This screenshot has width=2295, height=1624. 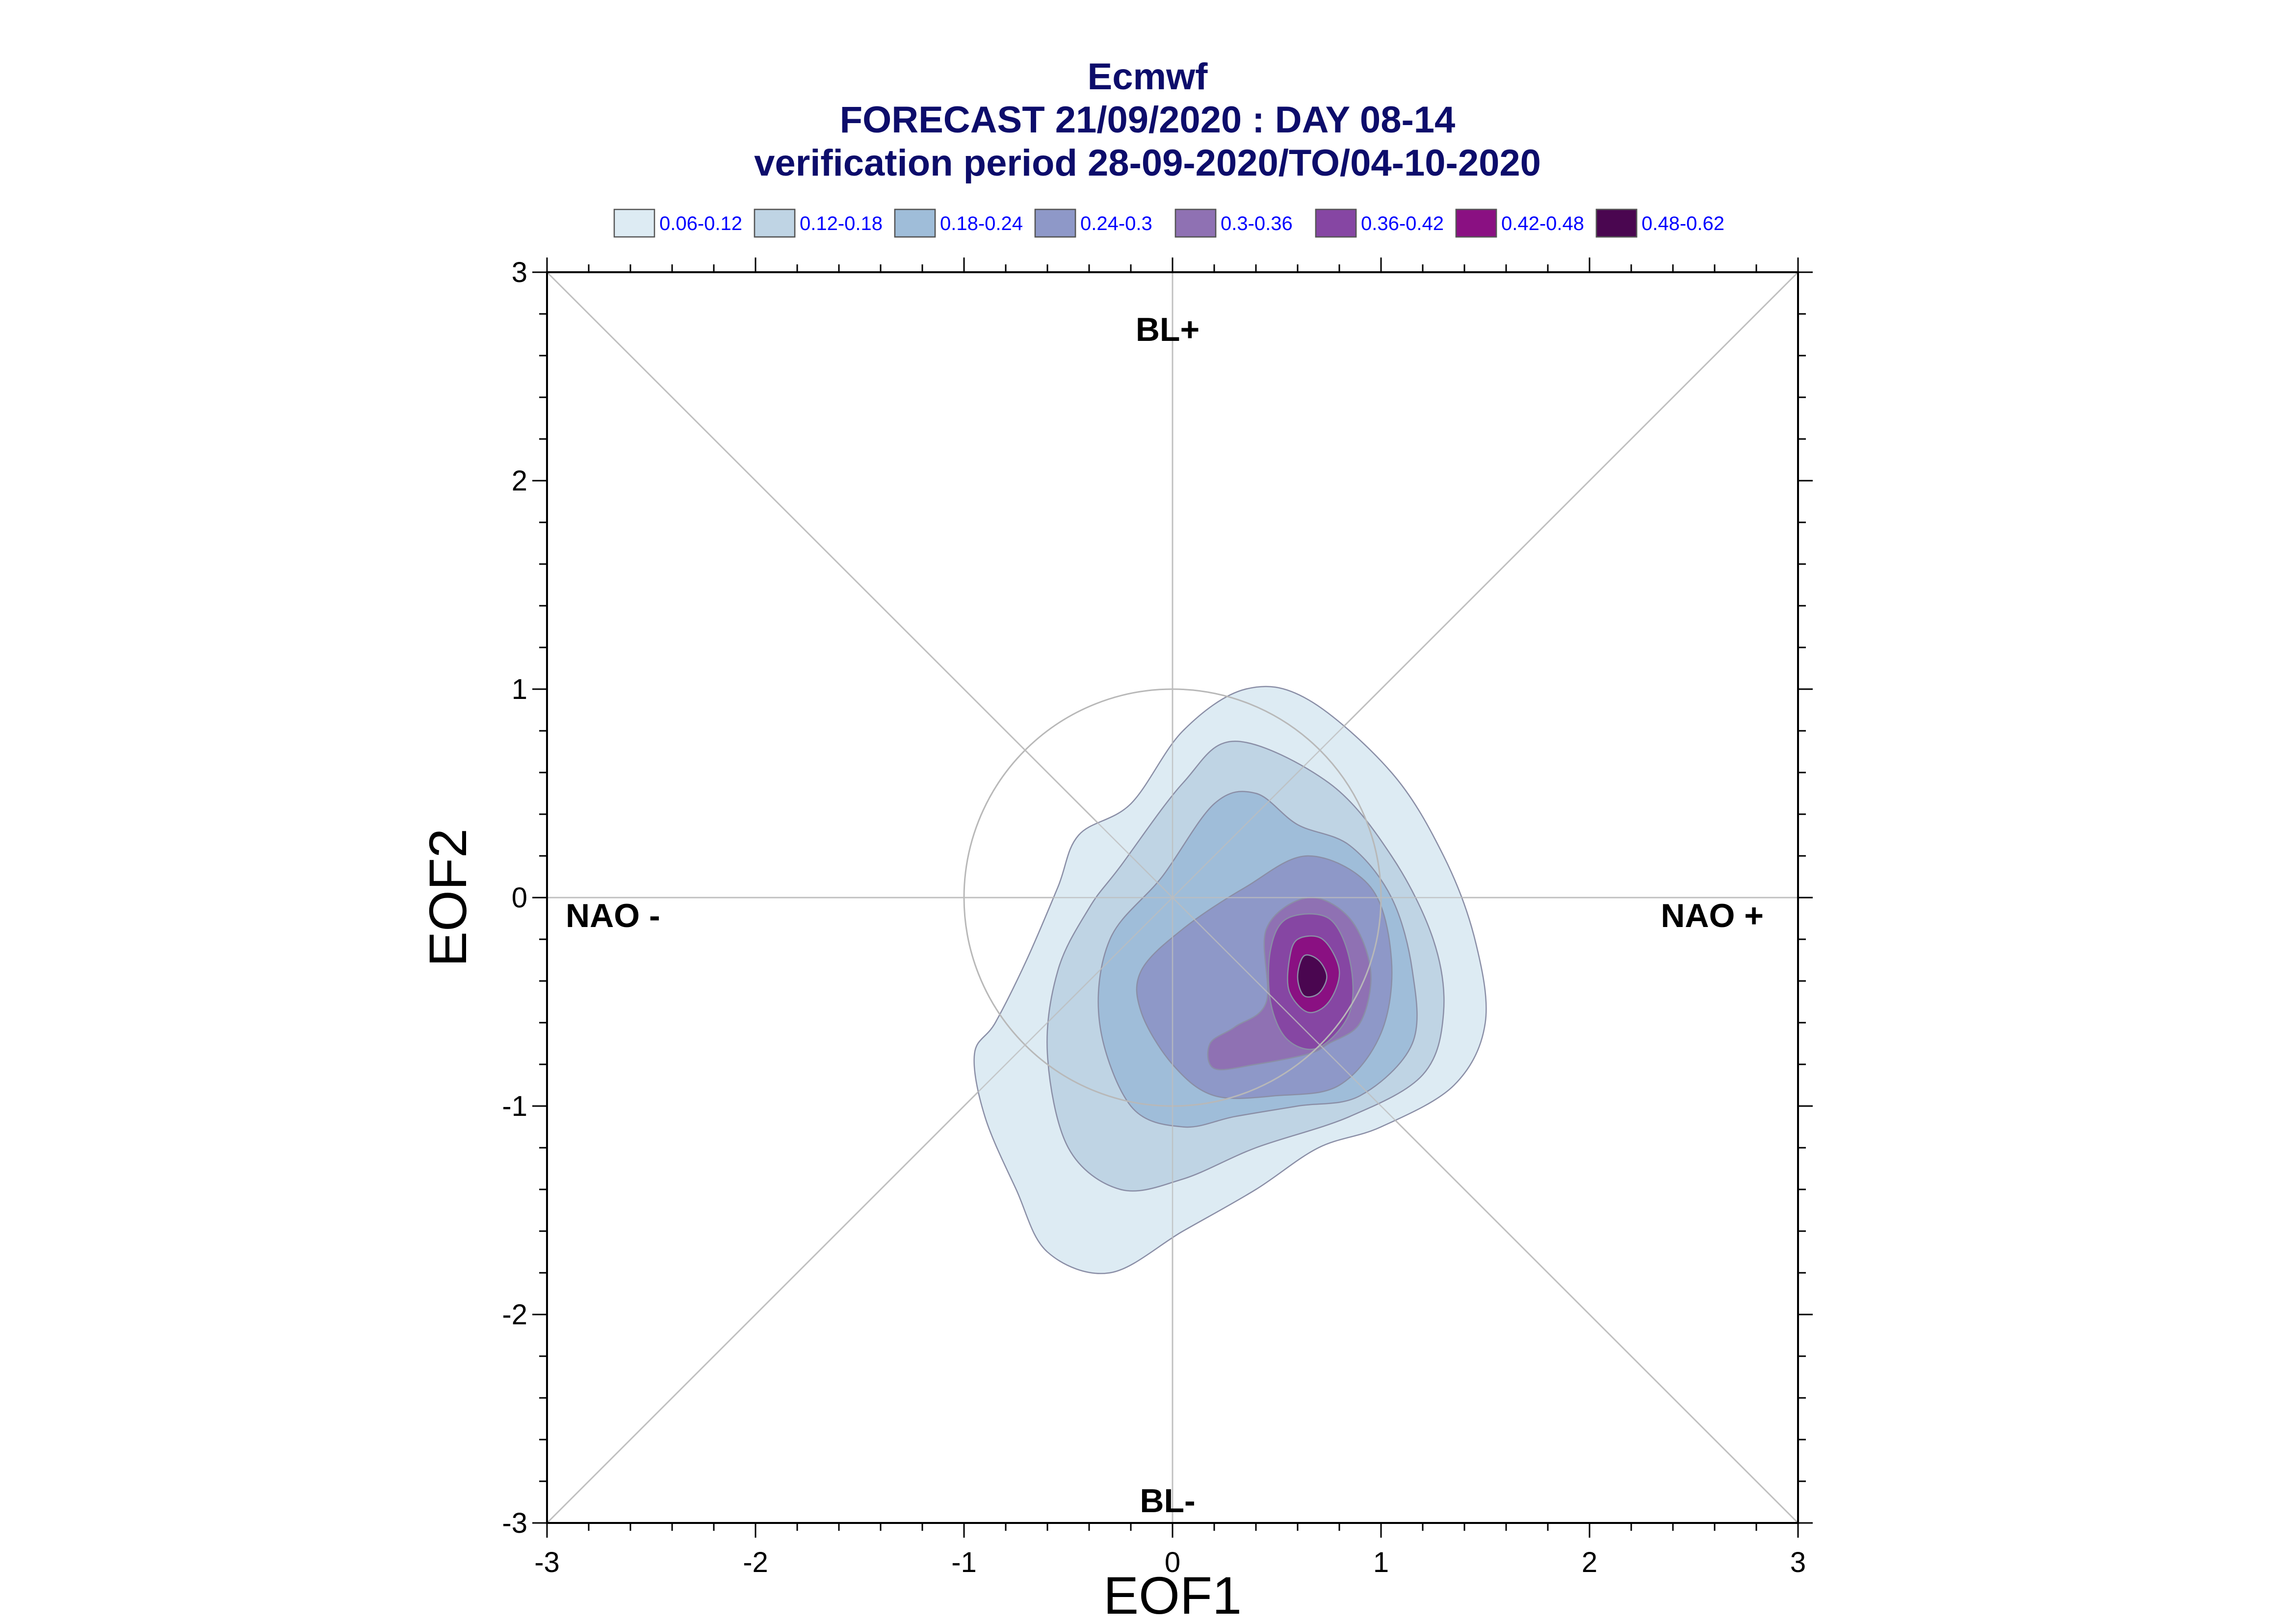 I want to click on y-axis-title: EOF2, so click(x=447, y=897).